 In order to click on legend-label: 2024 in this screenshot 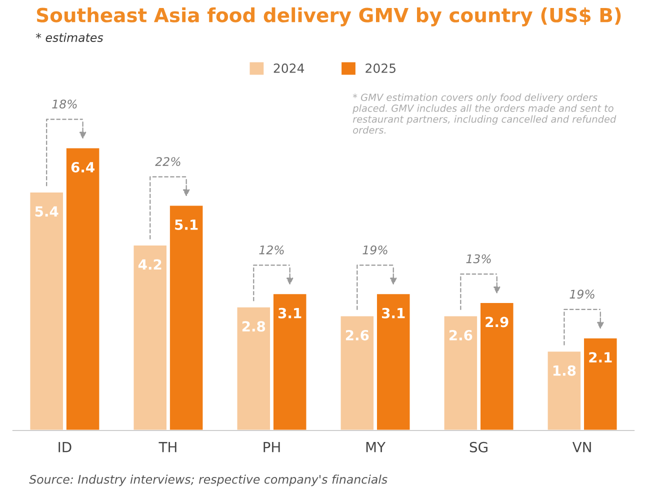, I will do `click(289, 68)`.